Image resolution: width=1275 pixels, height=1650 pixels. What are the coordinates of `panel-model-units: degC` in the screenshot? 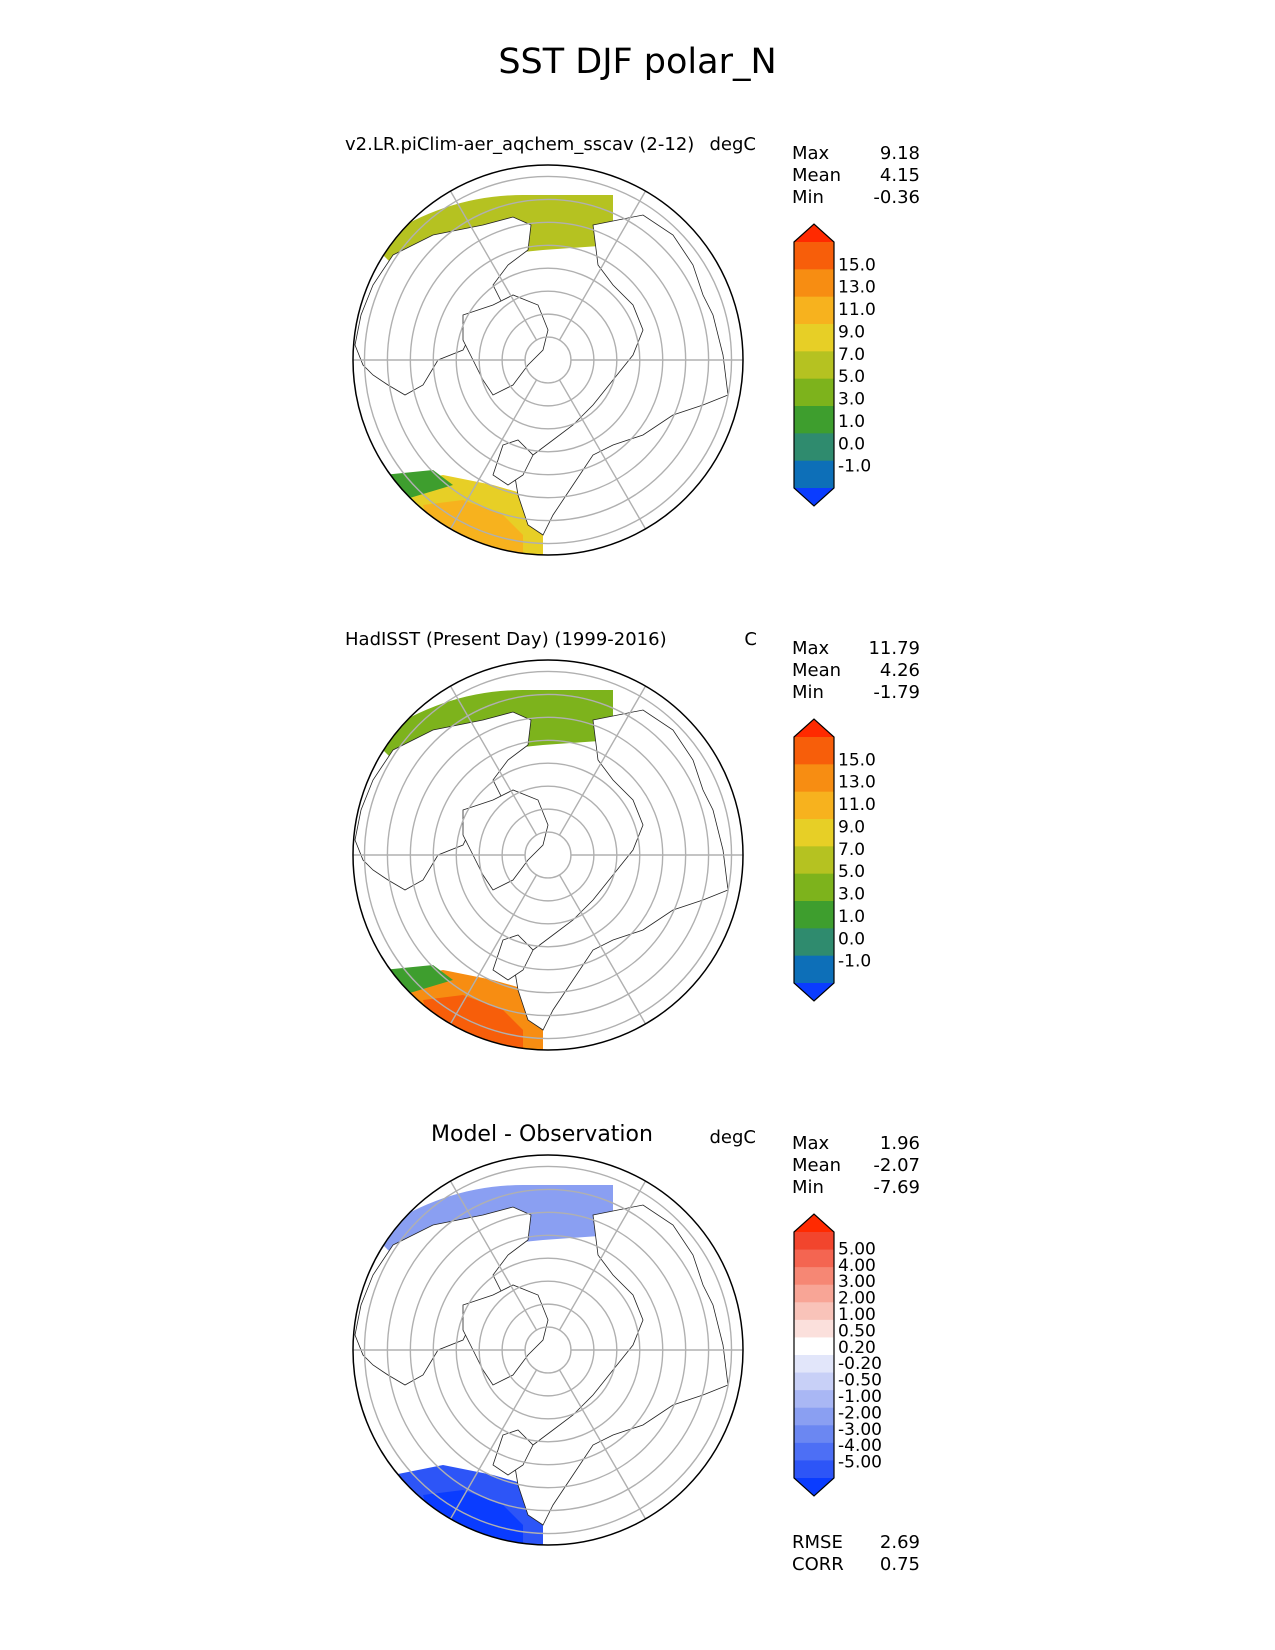 It's located at (733, 144).